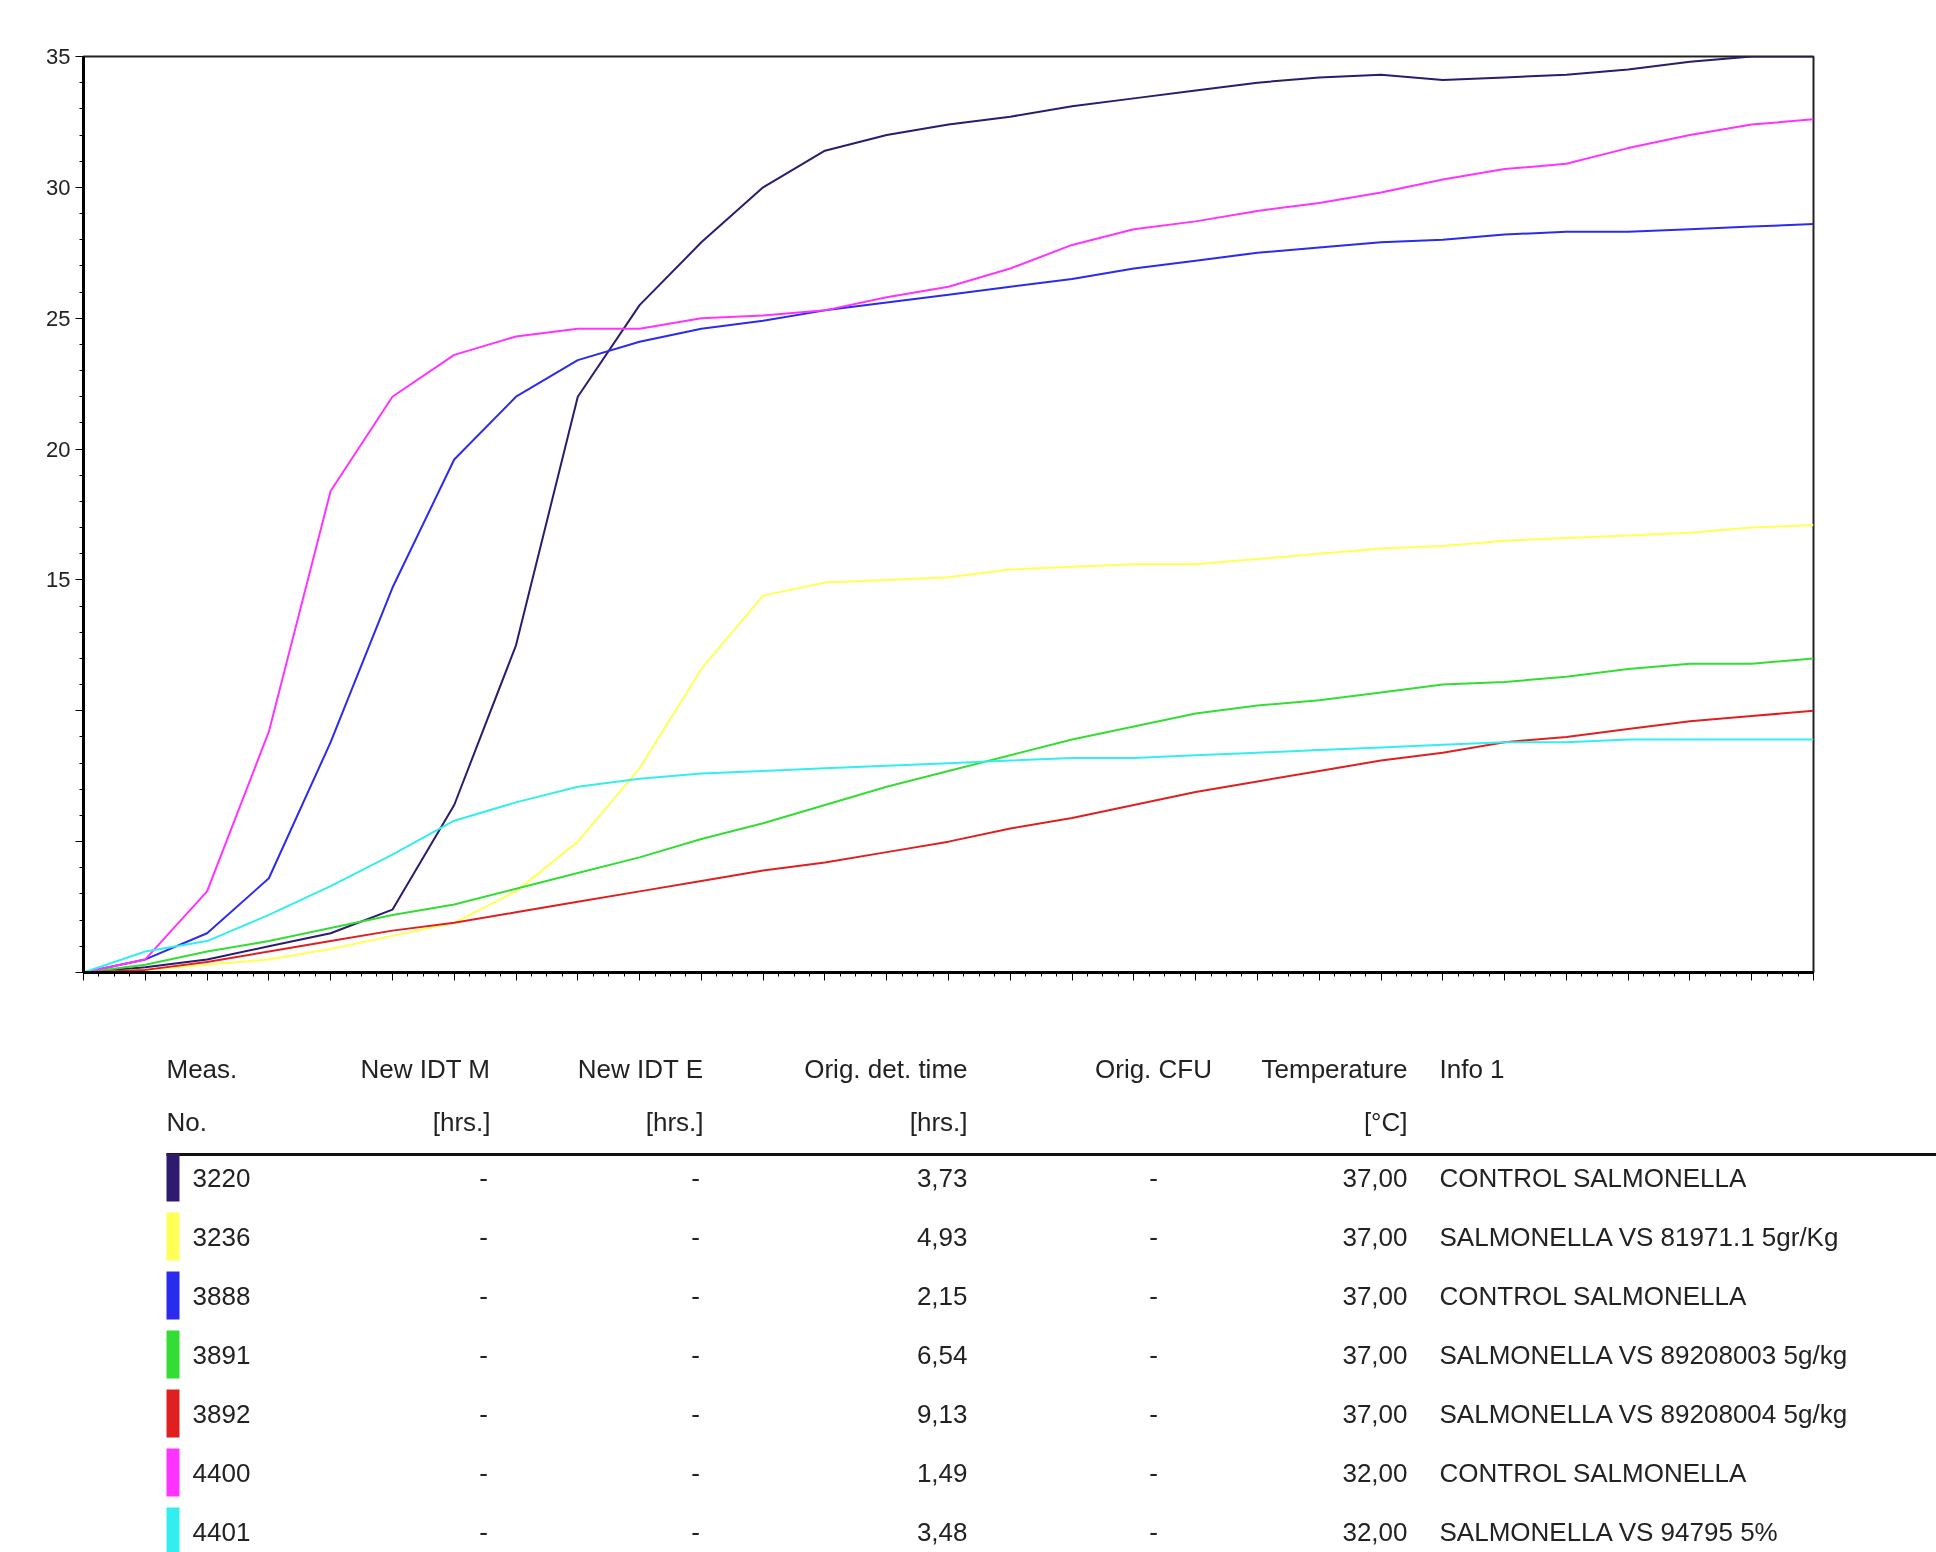  Describe the element at coordinates (221, 1472) in the screenshot. I see `legend-label: 4400` at that location.